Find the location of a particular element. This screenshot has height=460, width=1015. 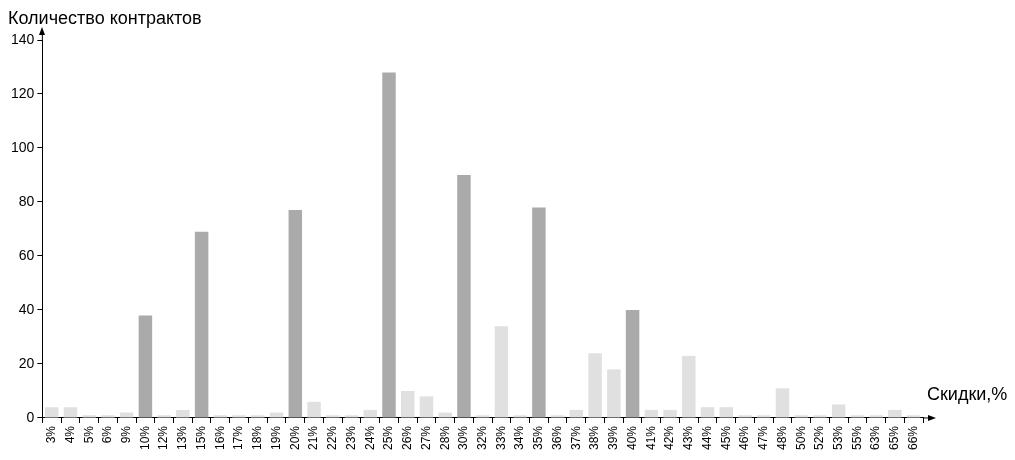

x-tick-label: 40% is located at coordinates (631, 438).